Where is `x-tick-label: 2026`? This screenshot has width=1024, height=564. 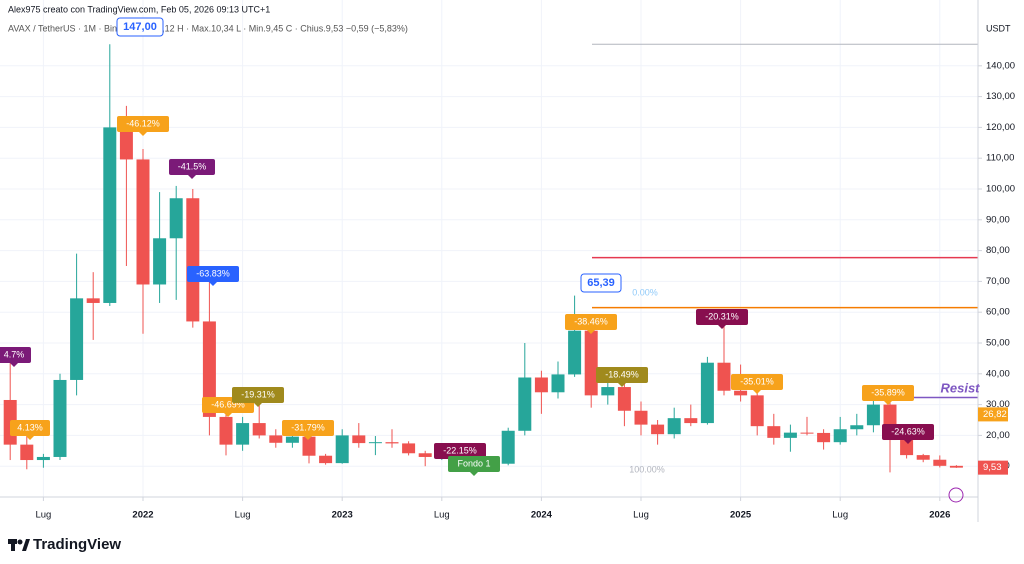 x-tick-label: 2026 is located at coordinates (939, 515).